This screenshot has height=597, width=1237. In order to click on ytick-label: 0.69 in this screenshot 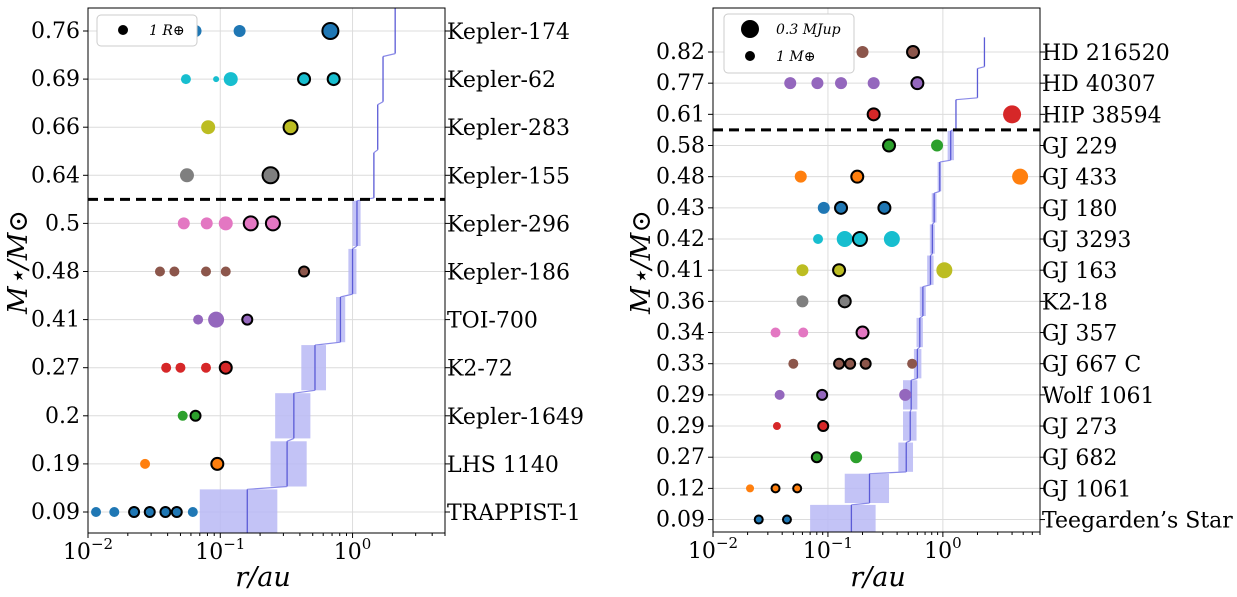, I will do `click(55, 79)`.